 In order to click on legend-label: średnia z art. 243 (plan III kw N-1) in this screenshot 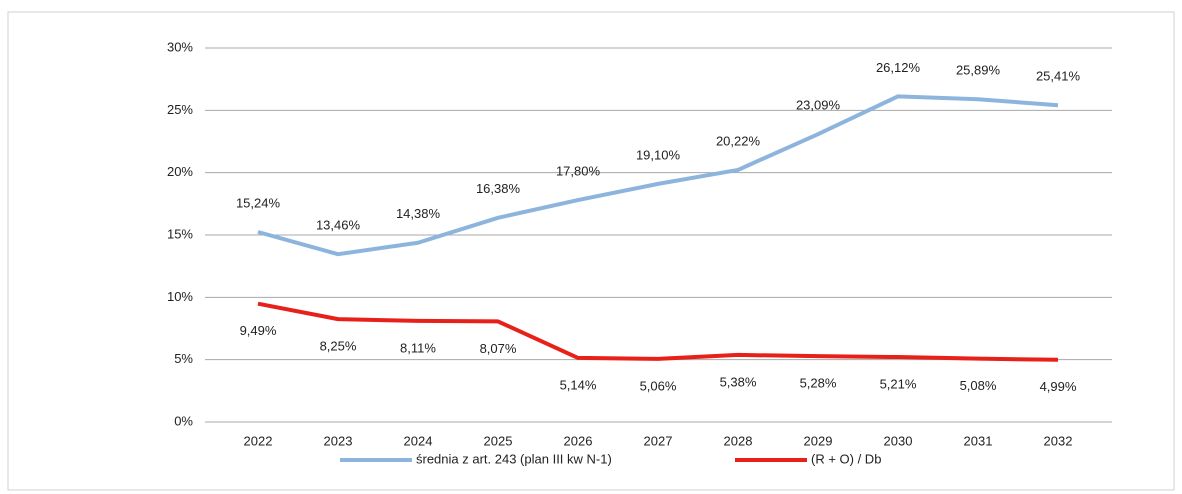, I will do `click(514, 458)`.